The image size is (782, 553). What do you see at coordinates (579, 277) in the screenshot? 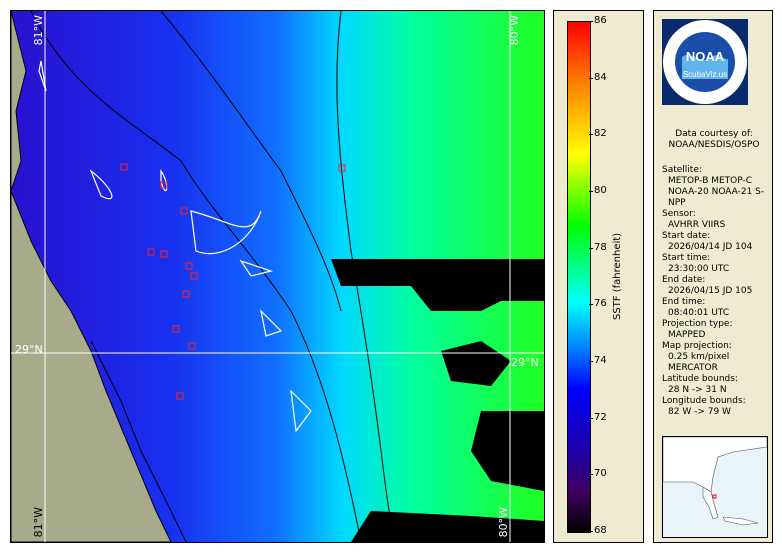
I see `colorbar-gradient` at bounding box center [579, 277].